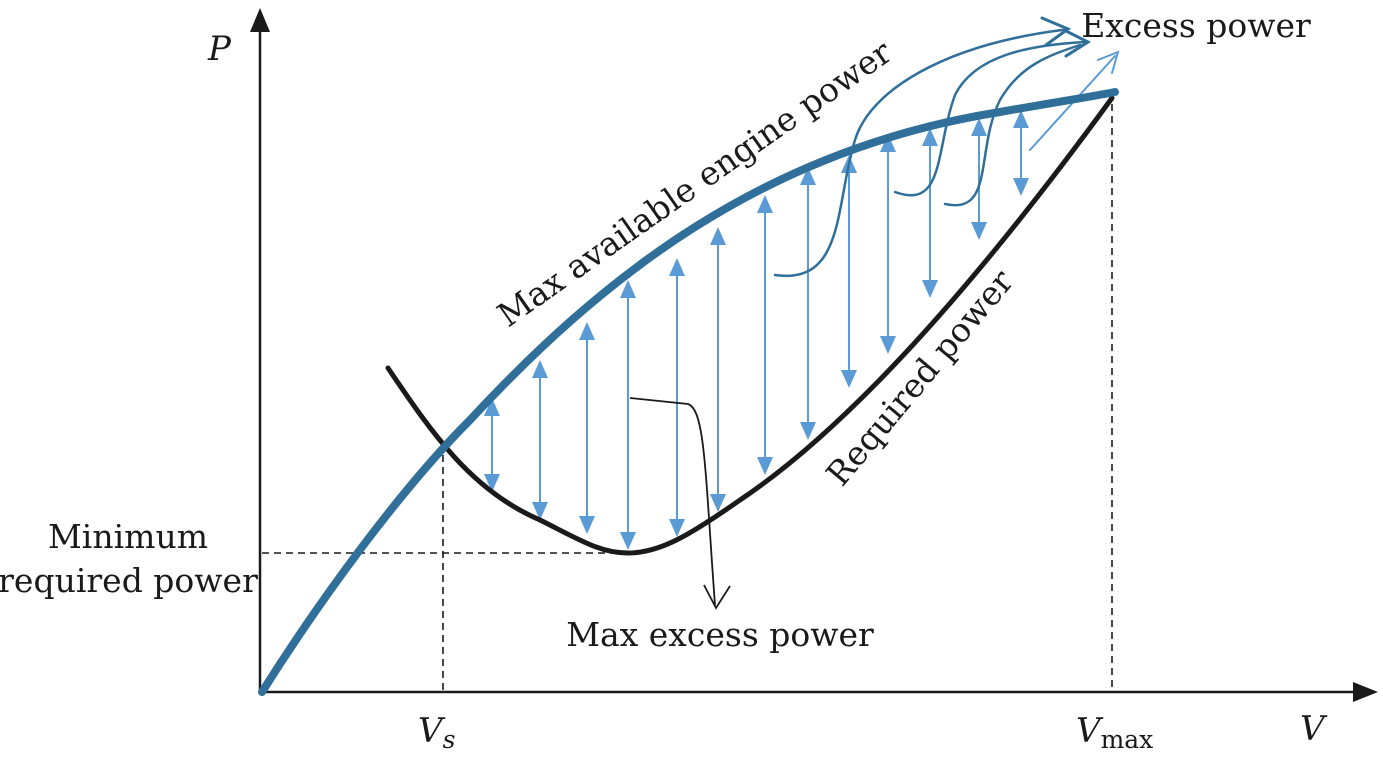 The height and width of the screenshot is (762, 1383). I want to click on max-excess-pointer-arrowhead-icon, so click(717, 597).